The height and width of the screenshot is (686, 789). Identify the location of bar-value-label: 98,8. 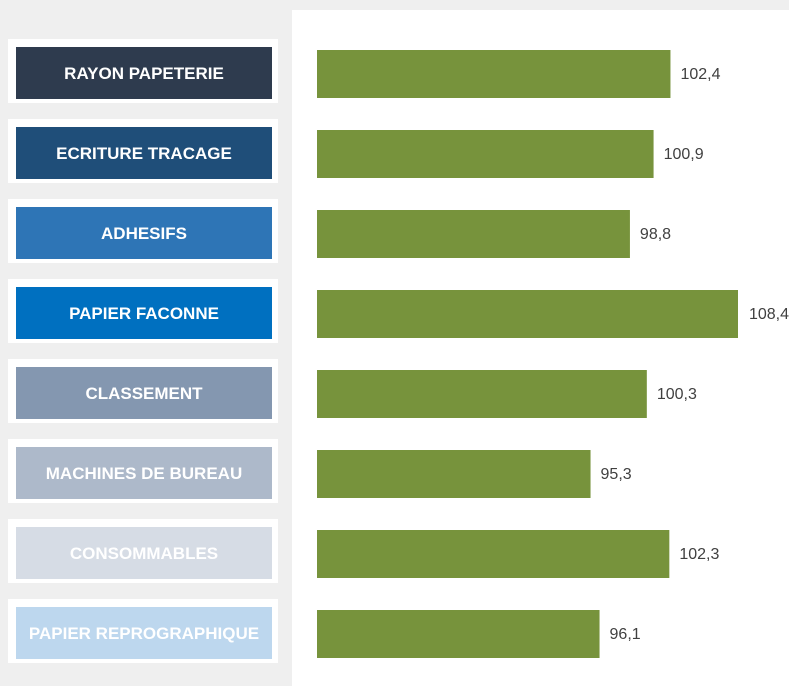
(655, 234).